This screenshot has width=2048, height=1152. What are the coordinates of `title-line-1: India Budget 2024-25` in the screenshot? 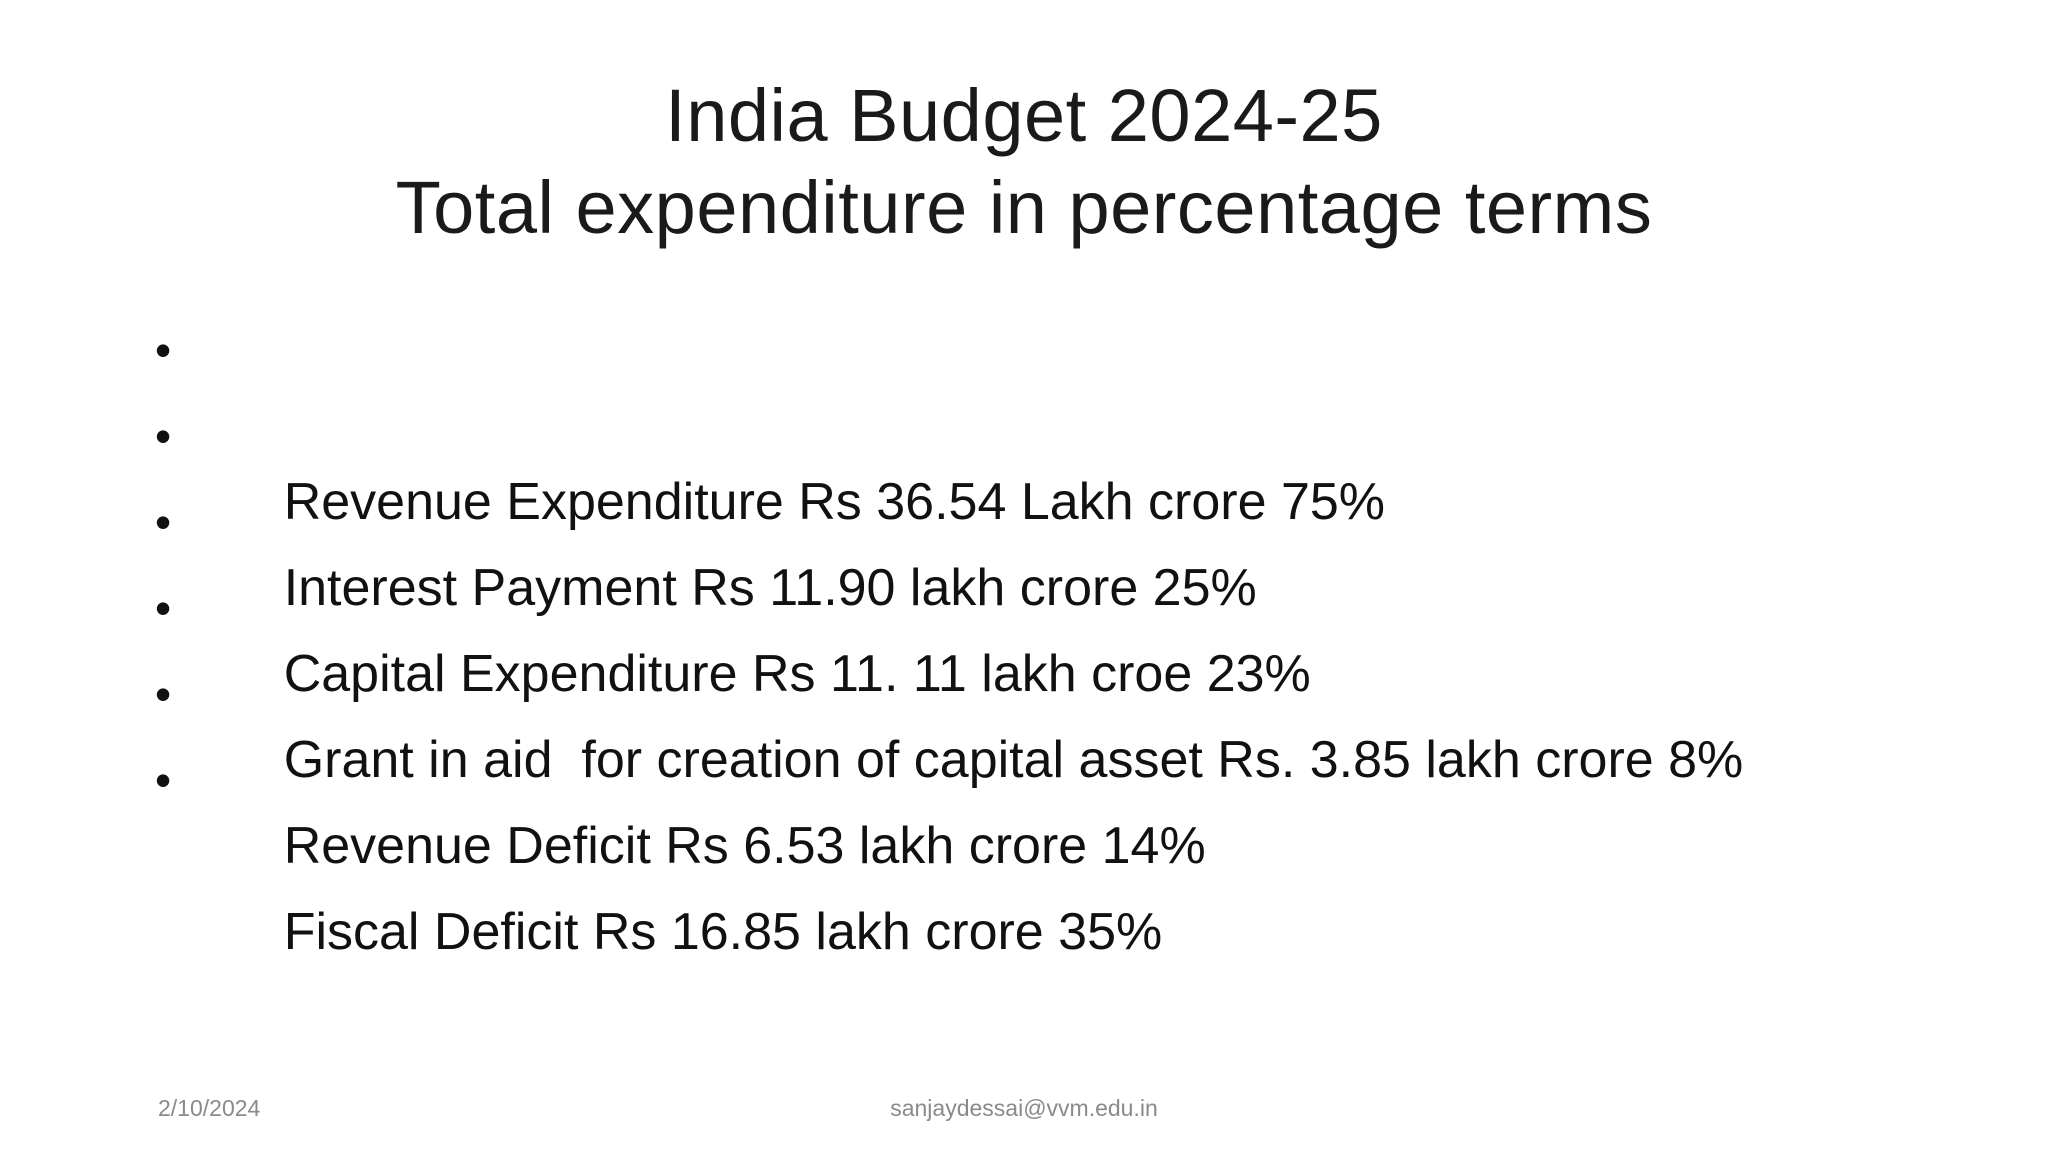 It's located at (1024, 115).